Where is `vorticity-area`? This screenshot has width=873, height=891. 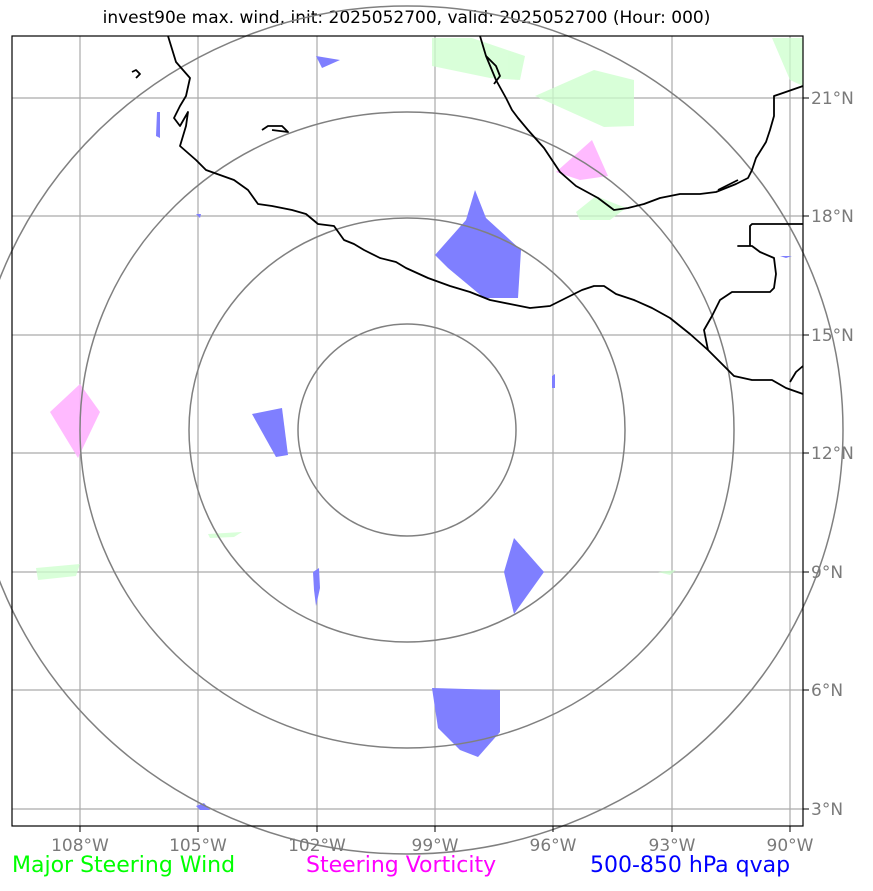 vorticity-area is located at coordinates (75, 421).